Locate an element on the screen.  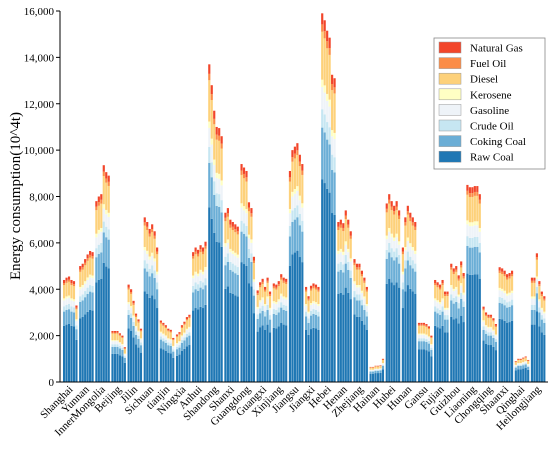
legend-swatch is located at coordinates (450, 47).